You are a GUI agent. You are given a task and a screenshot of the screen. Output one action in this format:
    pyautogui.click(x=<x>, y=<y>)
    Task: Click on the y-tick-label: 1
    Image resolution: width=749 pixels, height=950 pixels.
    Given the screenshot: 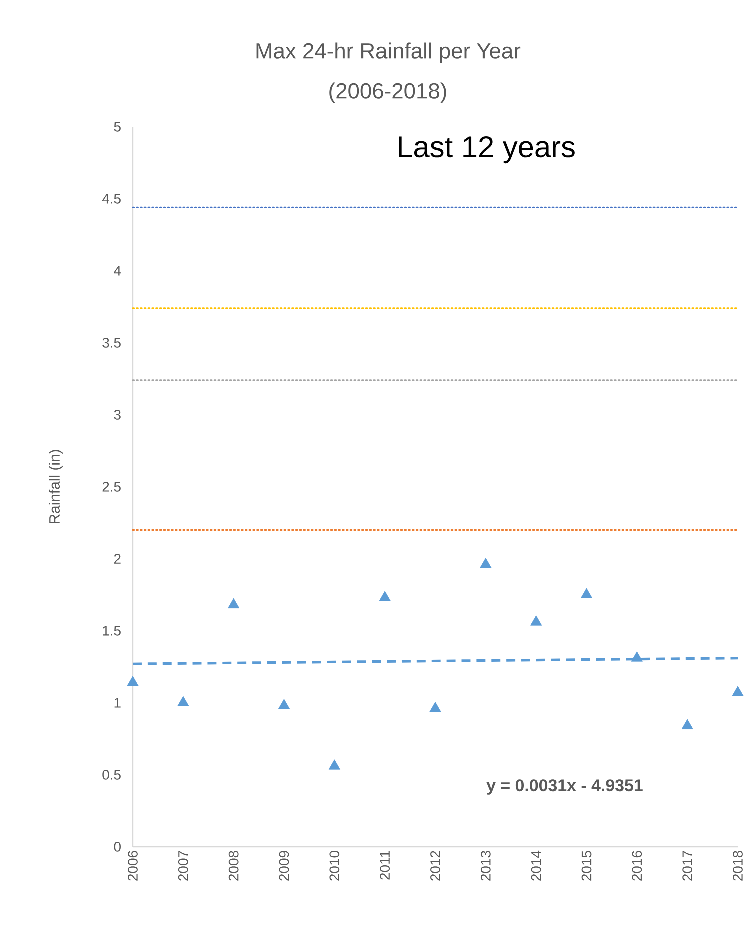 What is the action you would take?
    pyautogui.click(x=117, y=703)
    